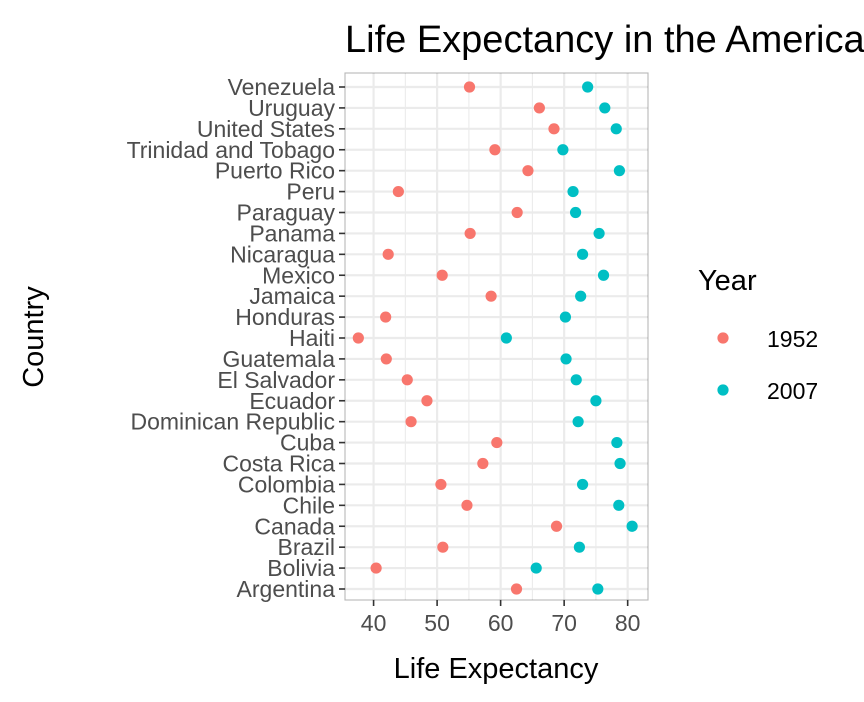 This screenshot has height=702, width=864. What do you see at coordinates (34, 337) in the screenshot?
I see `y-axis-title: Country` at bounding box center [34, 337].